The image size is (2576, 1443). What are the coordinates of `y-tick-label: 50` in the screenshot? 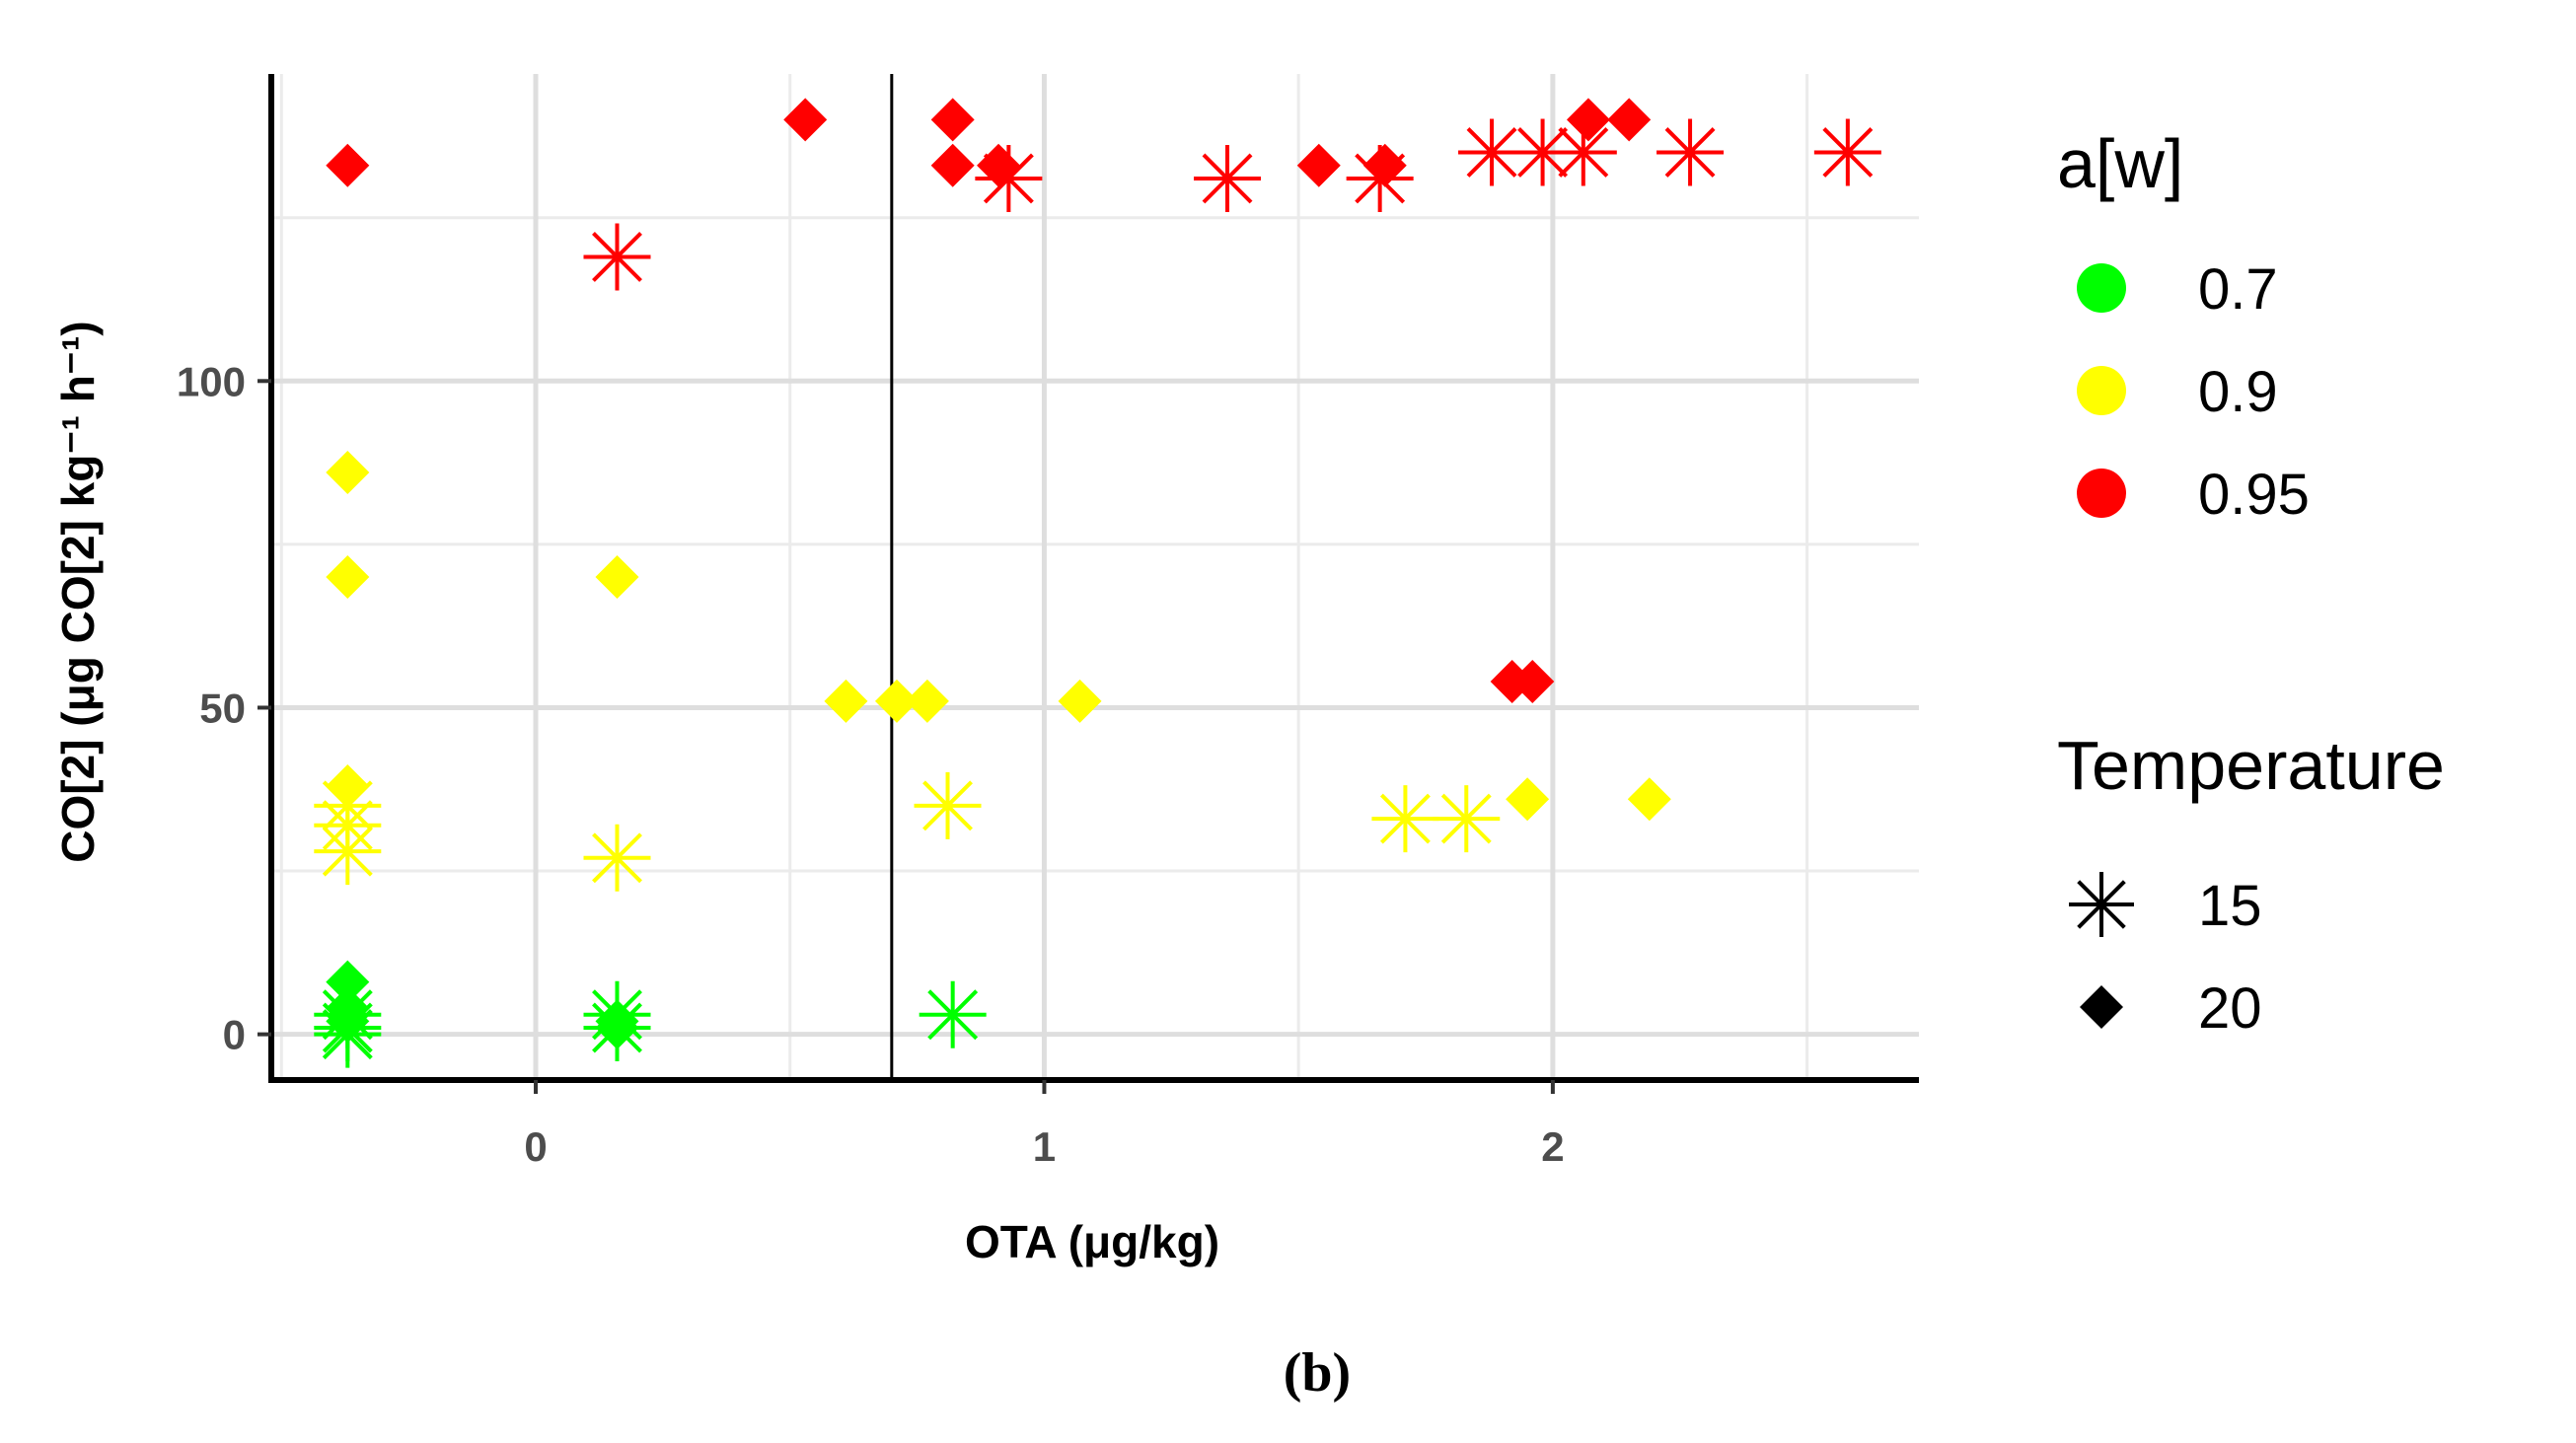 It's located at (222, 708).